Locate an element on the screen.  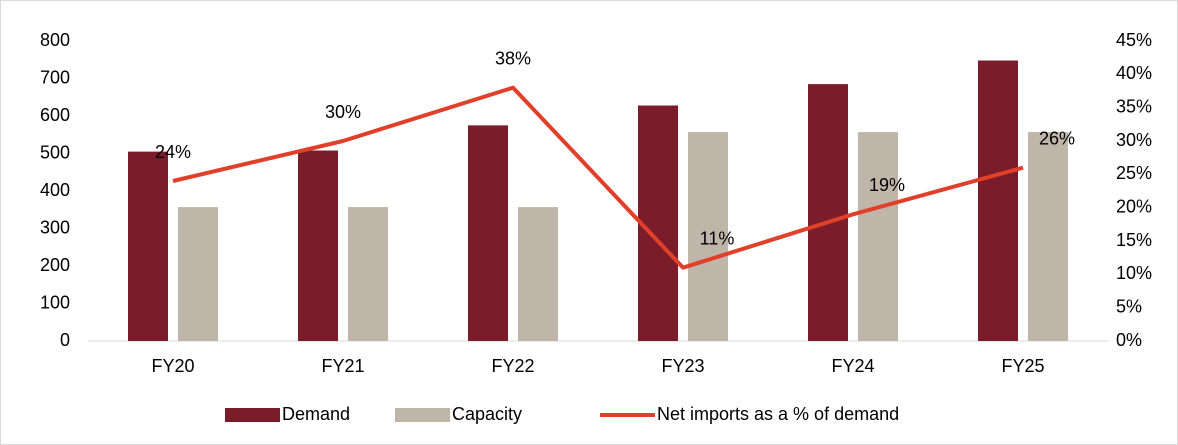
y-tick-label: 800 is located at coordinates (55, 40).